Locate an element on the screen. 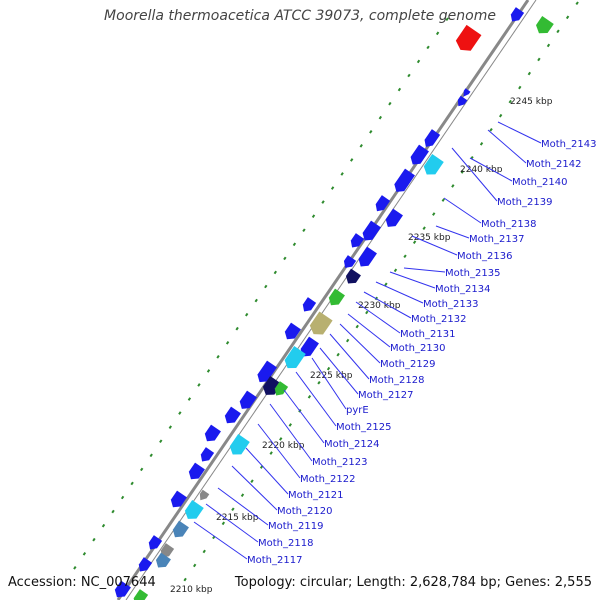 This screenshot has height=600, width=600. gene-label: Moth_2133 is located at coordinates (450, 304).